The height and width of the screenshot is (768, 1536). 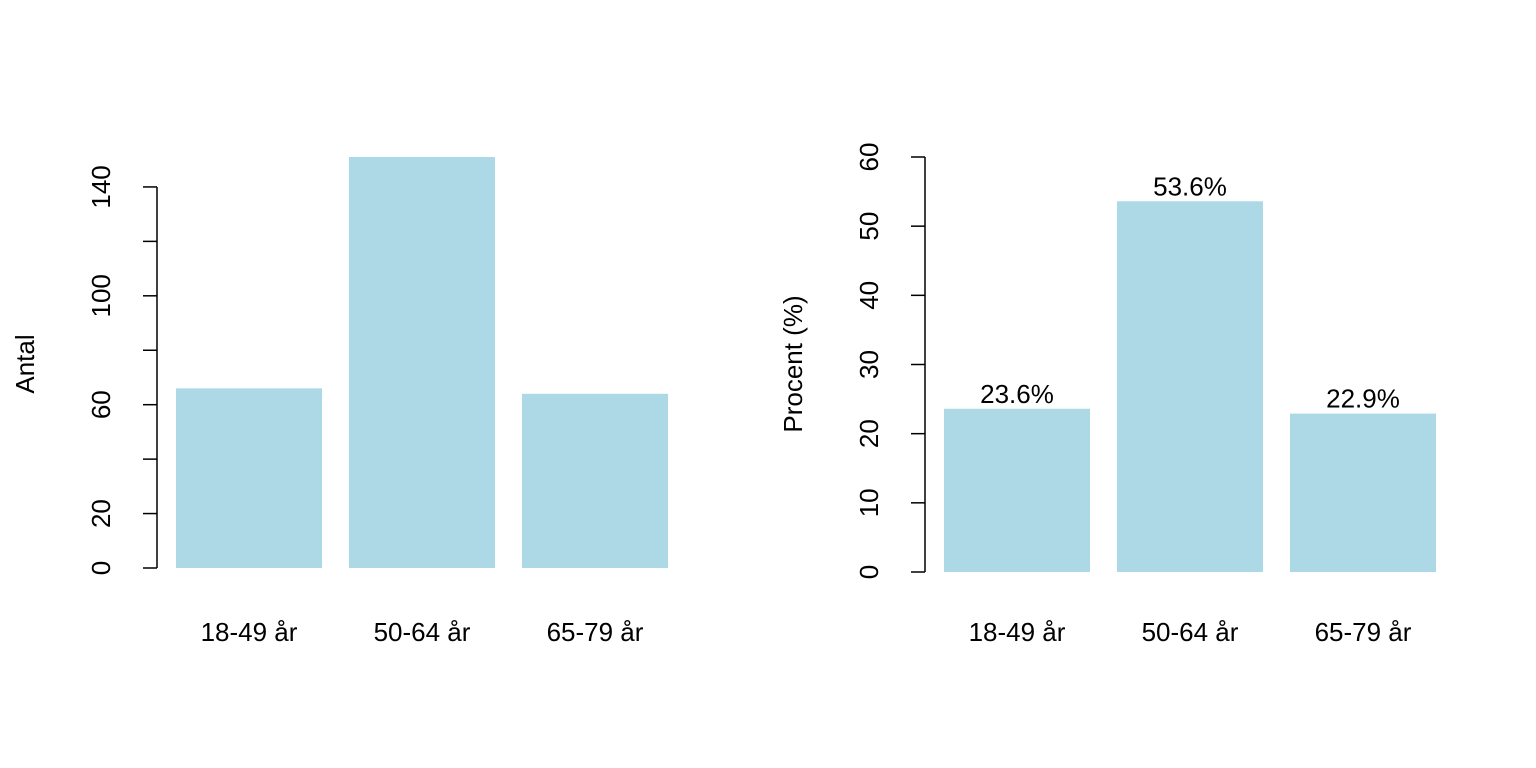 I want to click on data-label: 23.6%, so click(x=1017, y=394).